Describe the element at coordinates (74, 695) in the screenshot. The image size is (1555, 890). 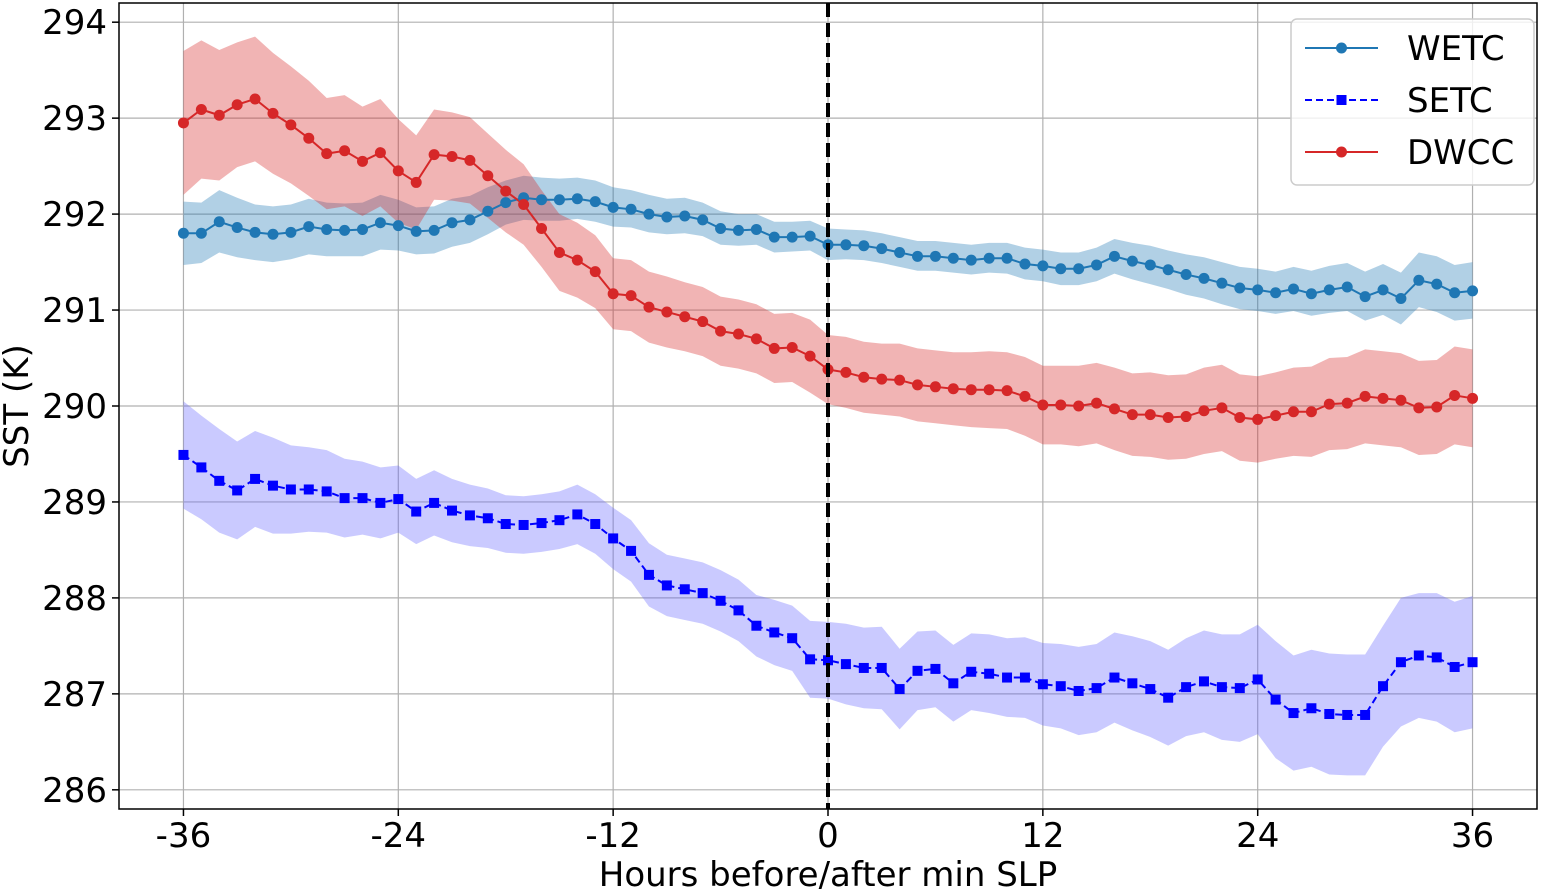
I see `y-tick-label: 287` at that location.